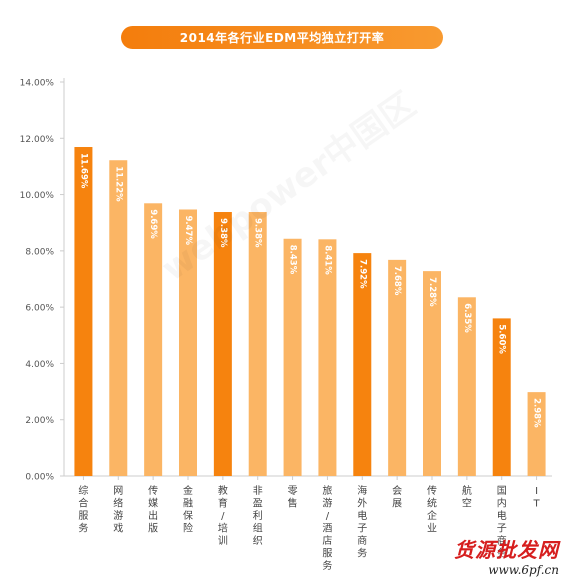 This screenshot has width=567, height=581. I want to click on y-tick-label: 10.00%, so click(37, 196).